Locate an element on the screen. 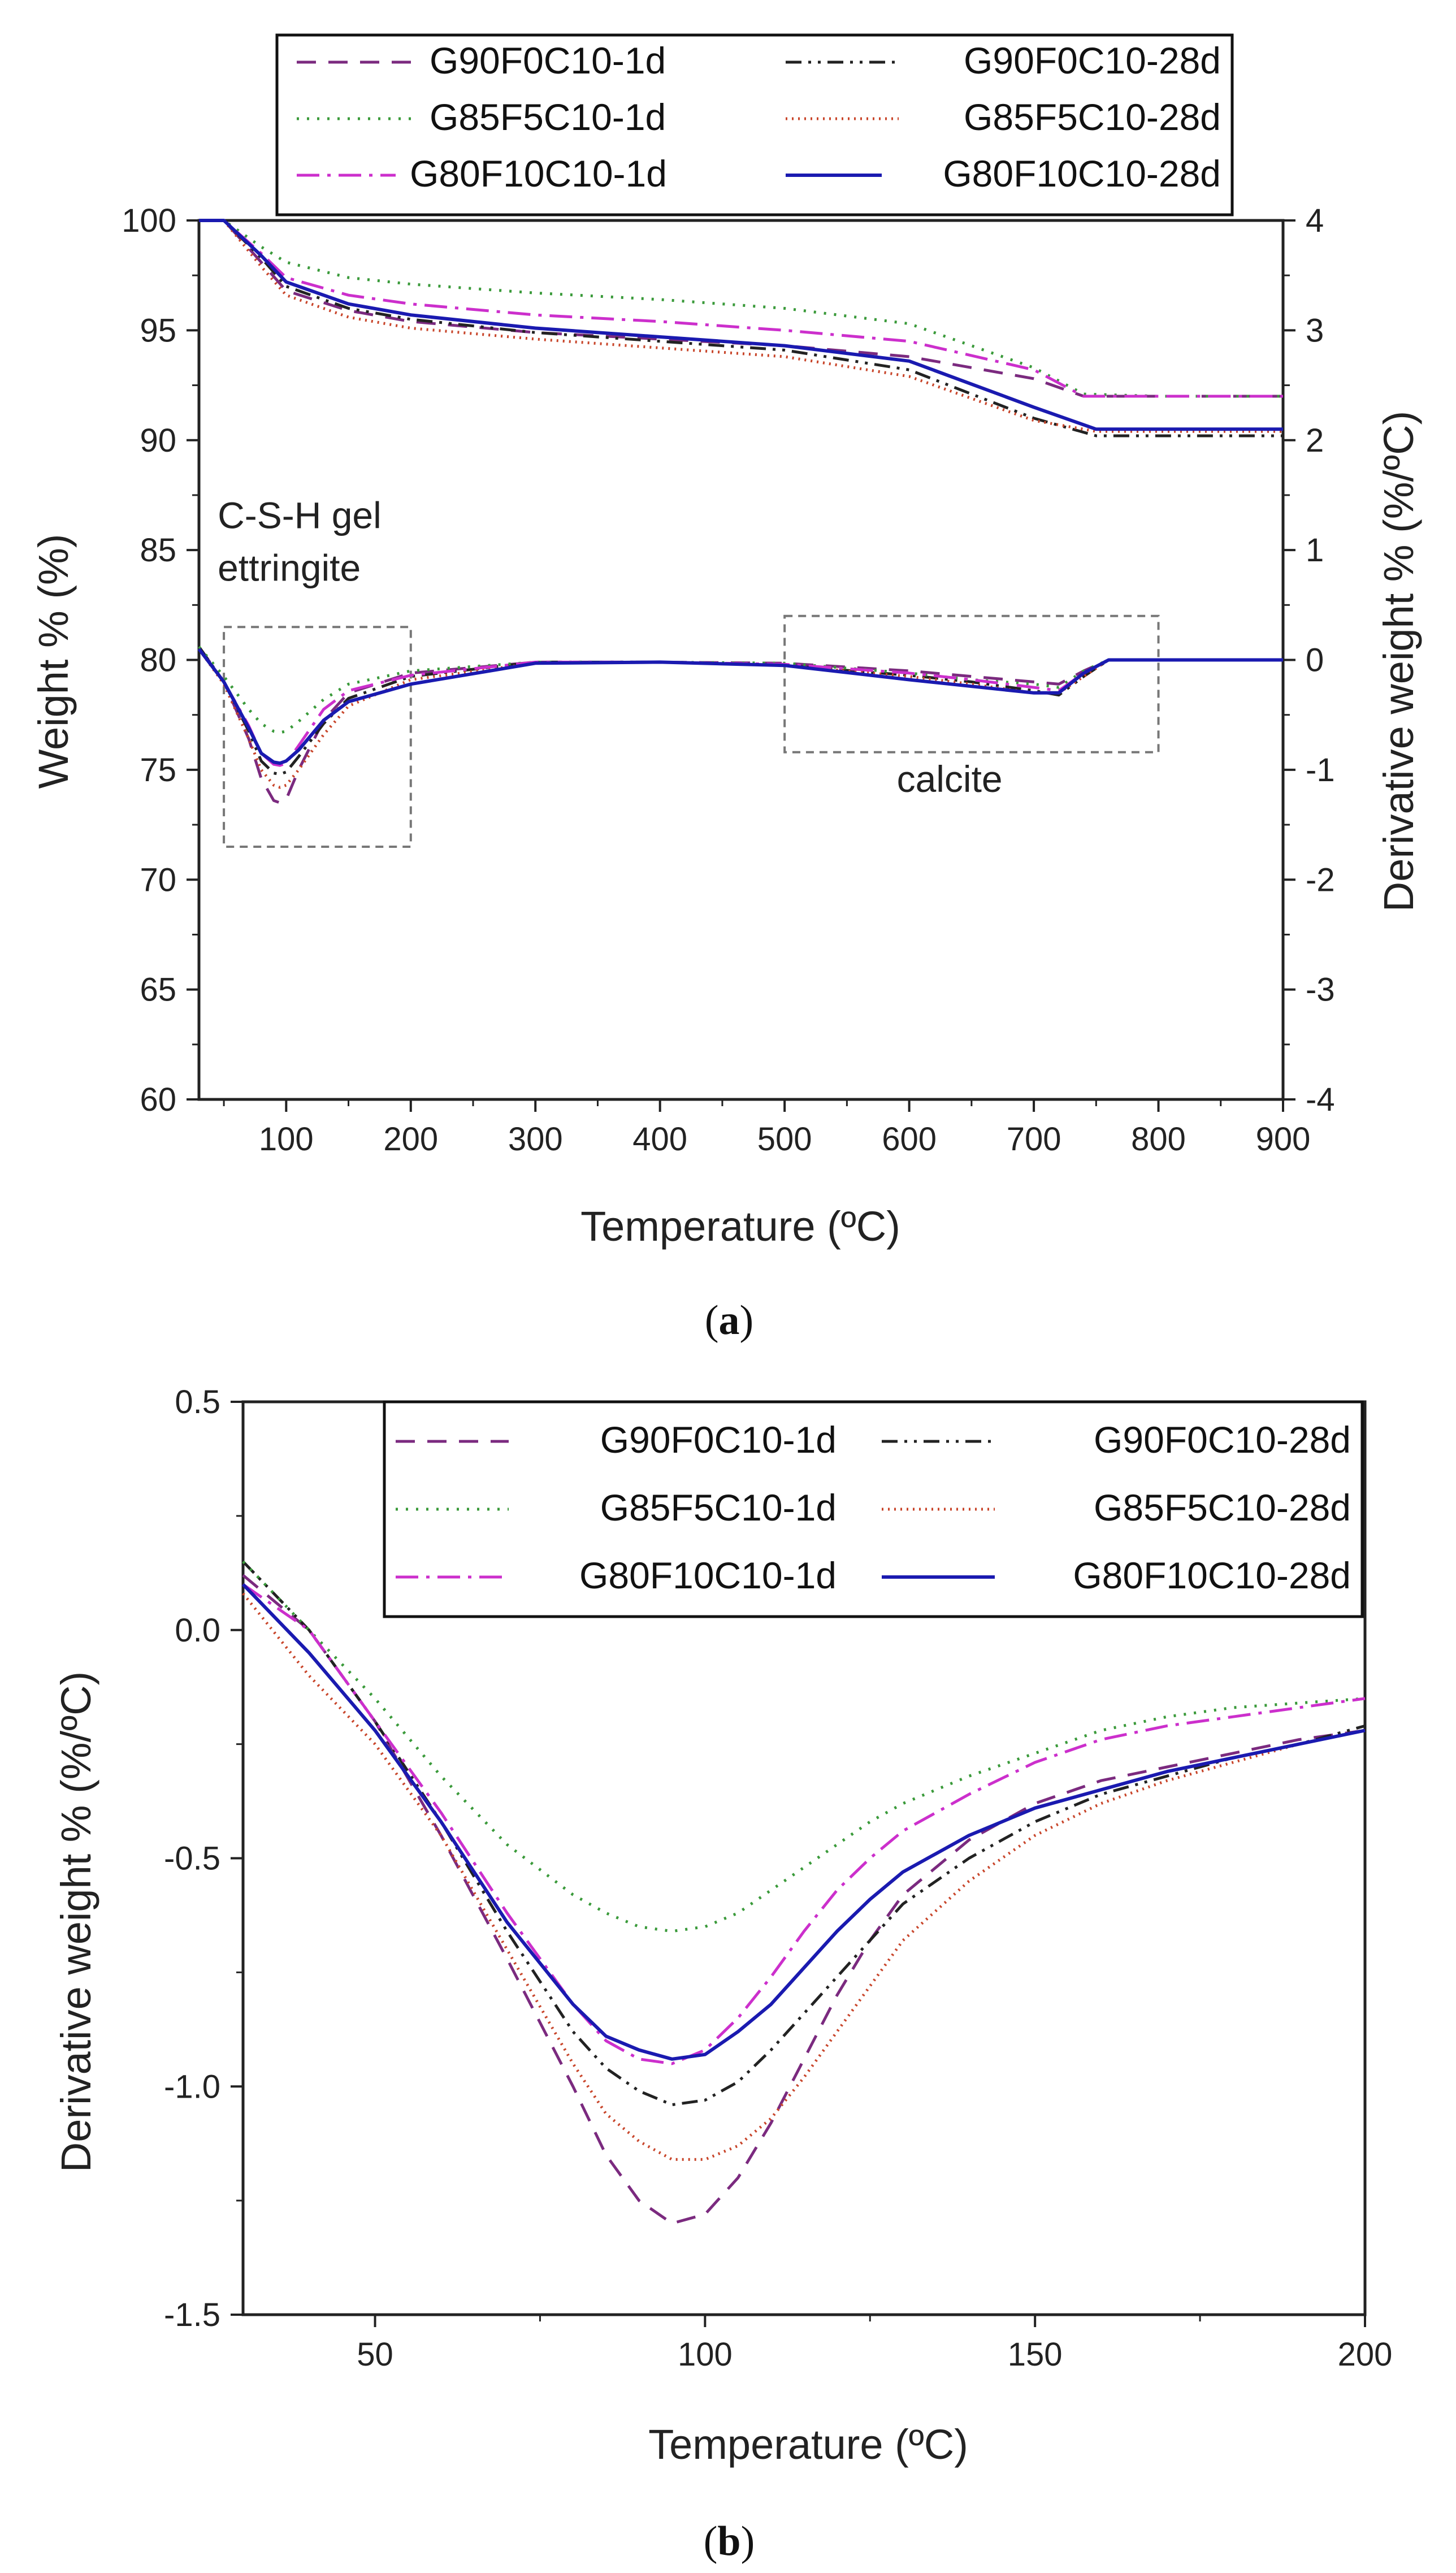  panel-b-caption-letter: b is located at coordinates (728, 2541).